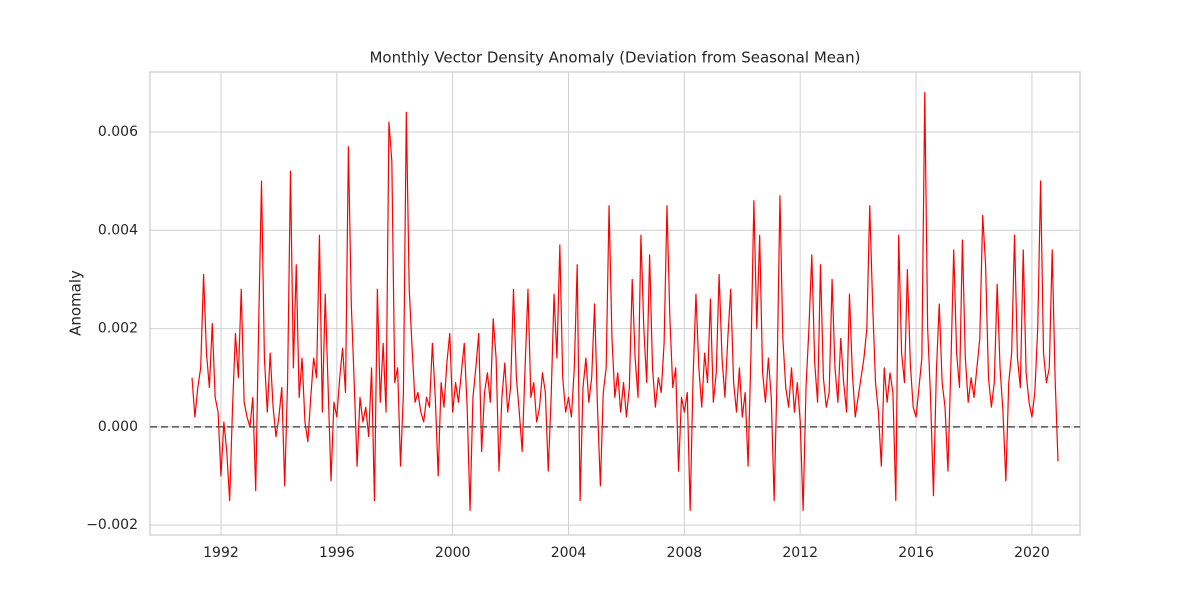 This screenshot has width=1200, height=600. What do you see at coordinates (118, 329) in the screenshot?
I see `y-tick-label: 0.002` at bounding box center [118, 329].